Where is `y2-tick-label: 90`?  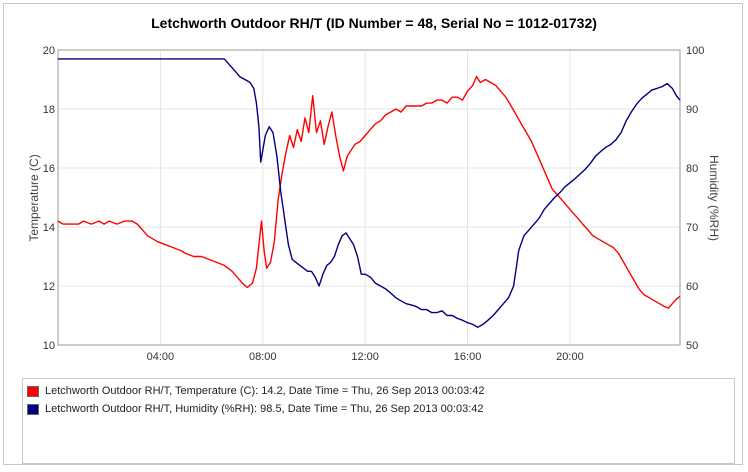 y2-tick-label: 90 is located at coordinates (692, 110).